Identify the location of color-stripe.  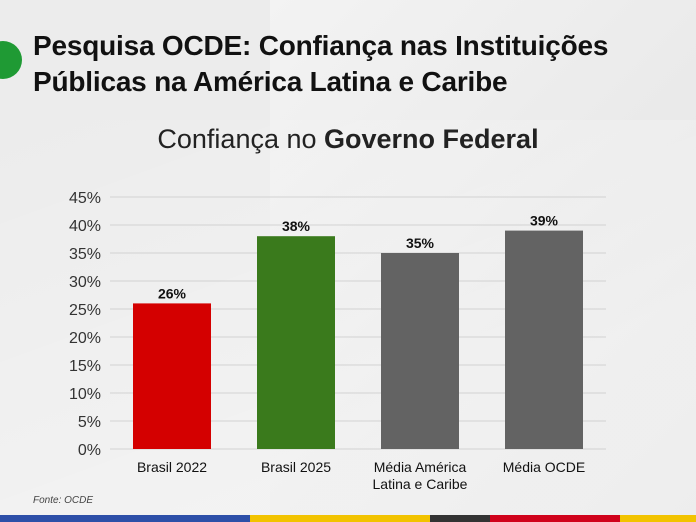
(348, 518).